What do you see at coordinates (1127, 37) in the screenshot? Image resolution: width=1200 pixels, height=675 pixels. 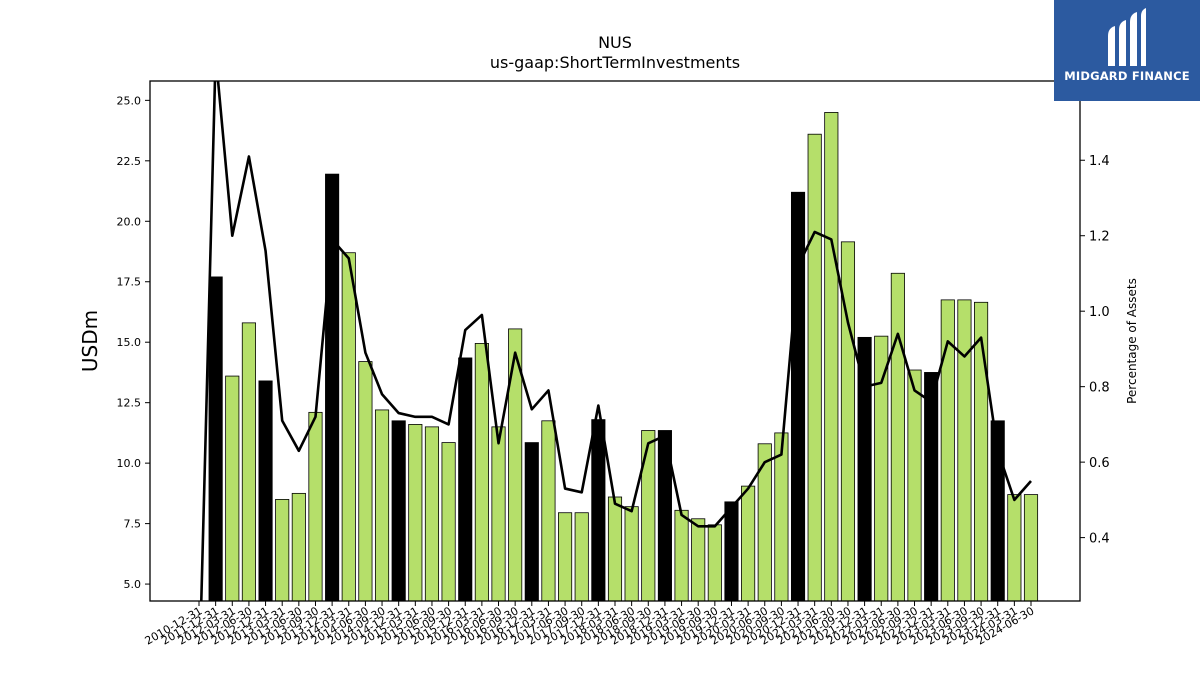 I see `midgard-logo-icon` at bounding box center [1127, 37].